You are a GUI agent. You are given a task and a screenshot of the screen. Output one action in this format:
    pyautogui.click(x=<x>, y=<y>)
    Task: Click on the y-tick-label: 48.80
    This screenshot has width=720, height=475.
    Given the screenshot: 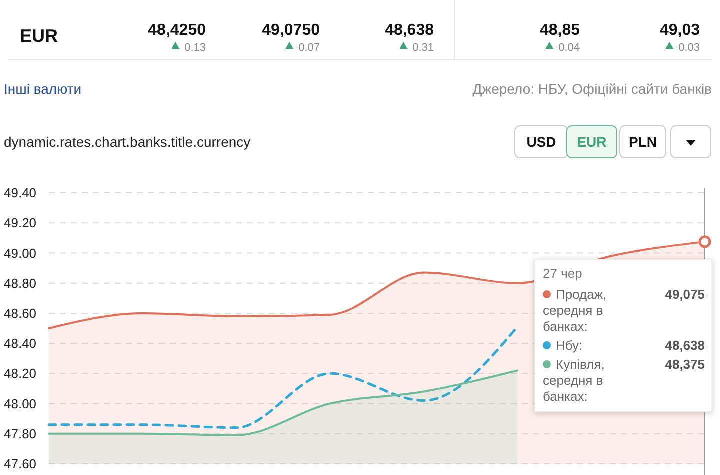 What is the action you would take?
    pyautogui.click(x=20, y=283)
    